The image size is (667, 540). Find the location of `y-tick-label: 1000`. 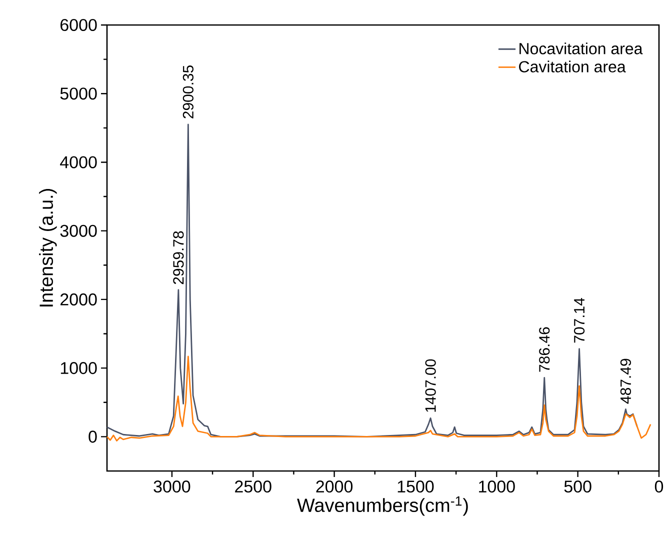

y-tick-label: 1000 is located at coordinates (78, 368).